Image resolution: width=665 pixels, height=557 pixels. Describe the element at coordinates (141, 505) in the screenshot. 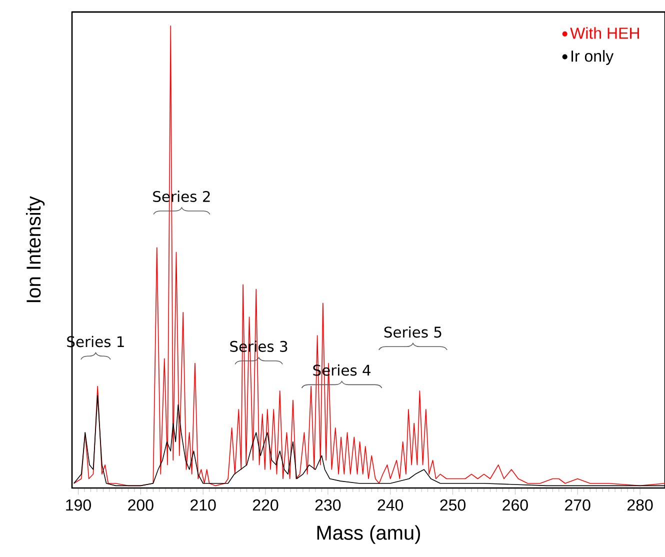

I see `x-tick-label: 200` at that location.